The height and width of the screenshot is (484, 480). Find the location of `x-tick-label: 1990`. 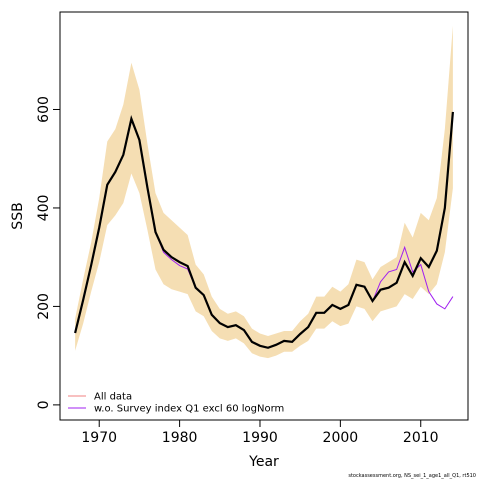

x-tick-label: 1990 is located at coordinates (260, 438).